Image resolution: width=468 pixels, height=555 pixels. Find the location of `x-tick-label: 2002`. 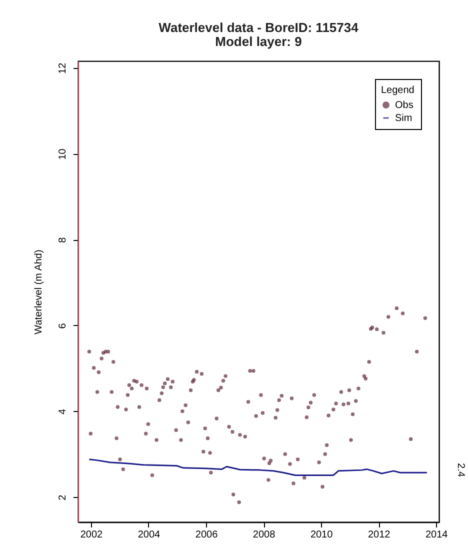

x-tick-label: 2002 is located at coordinates (92, 535).